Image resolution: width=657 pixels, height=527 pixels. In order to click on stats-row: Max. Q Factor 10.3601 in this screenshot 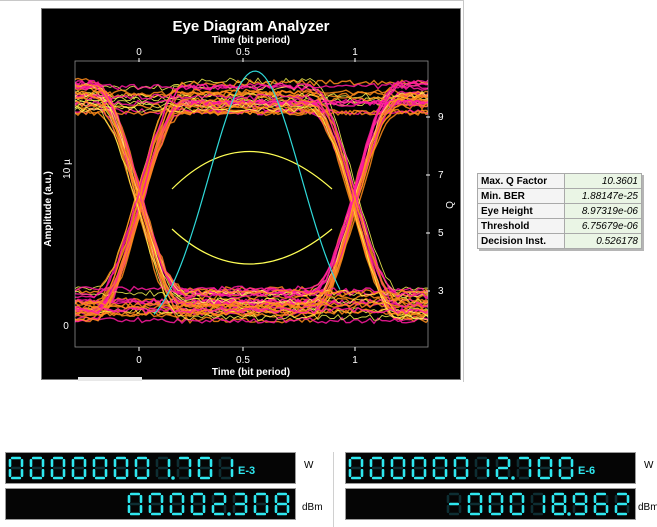, I will do `click(559, 181)`.